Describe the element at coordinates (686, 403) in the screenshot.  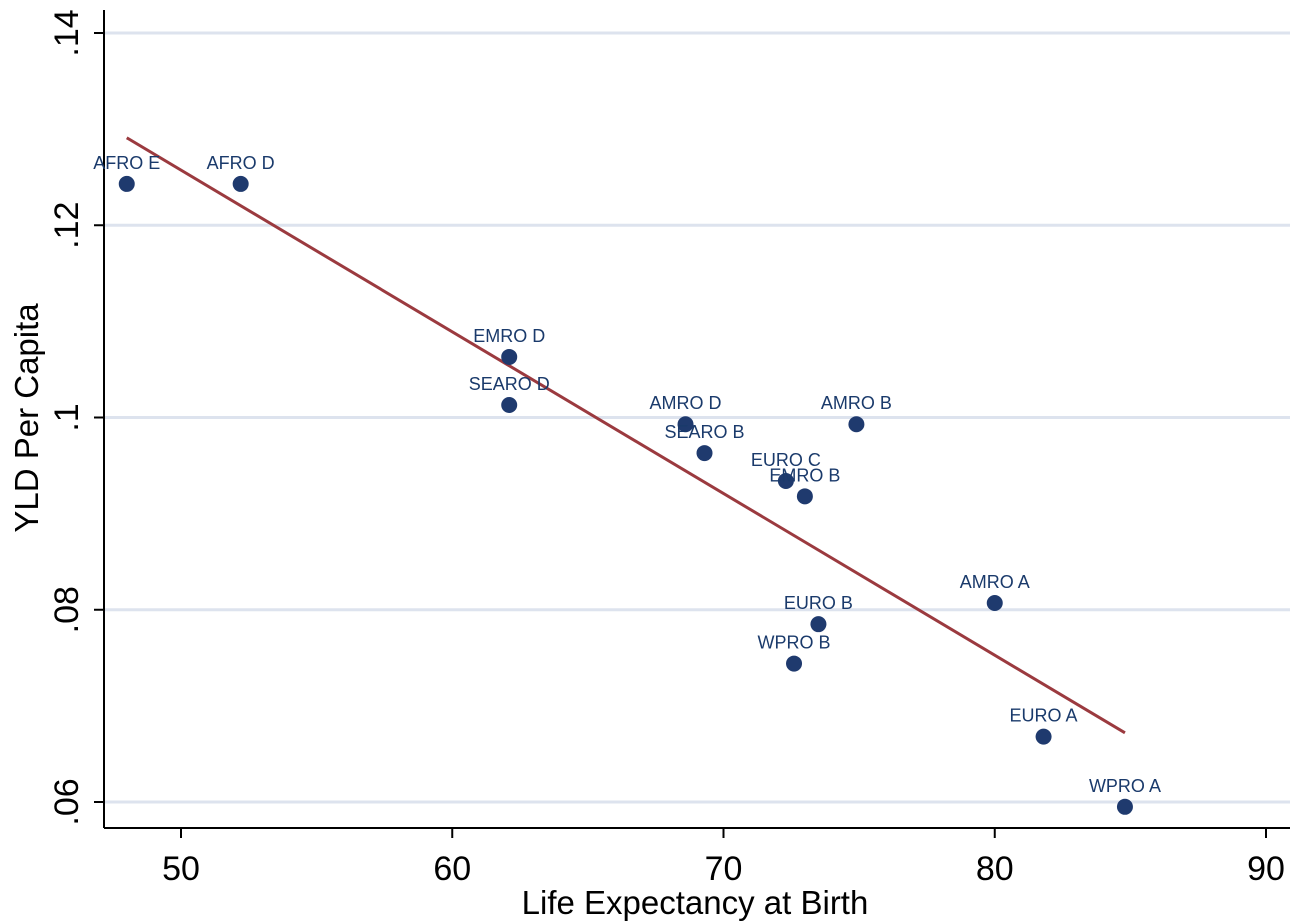
I see `data-point-label: AMRO D` at that location.